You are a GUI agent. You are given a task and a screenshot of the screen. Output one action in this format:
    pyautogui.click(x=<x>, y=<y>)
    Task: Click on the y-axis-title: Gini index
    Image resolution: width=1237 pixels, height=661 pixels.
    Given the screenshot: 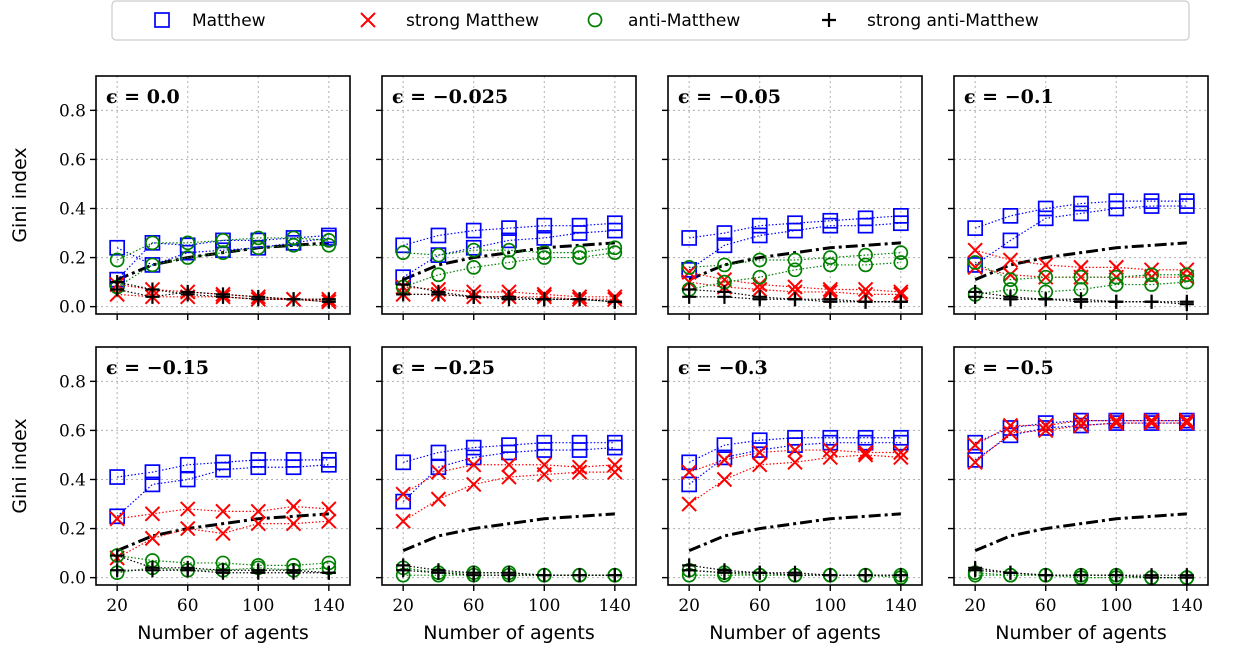 What is the action you would take?
    pyautogui.click(x=20, y=465)
    